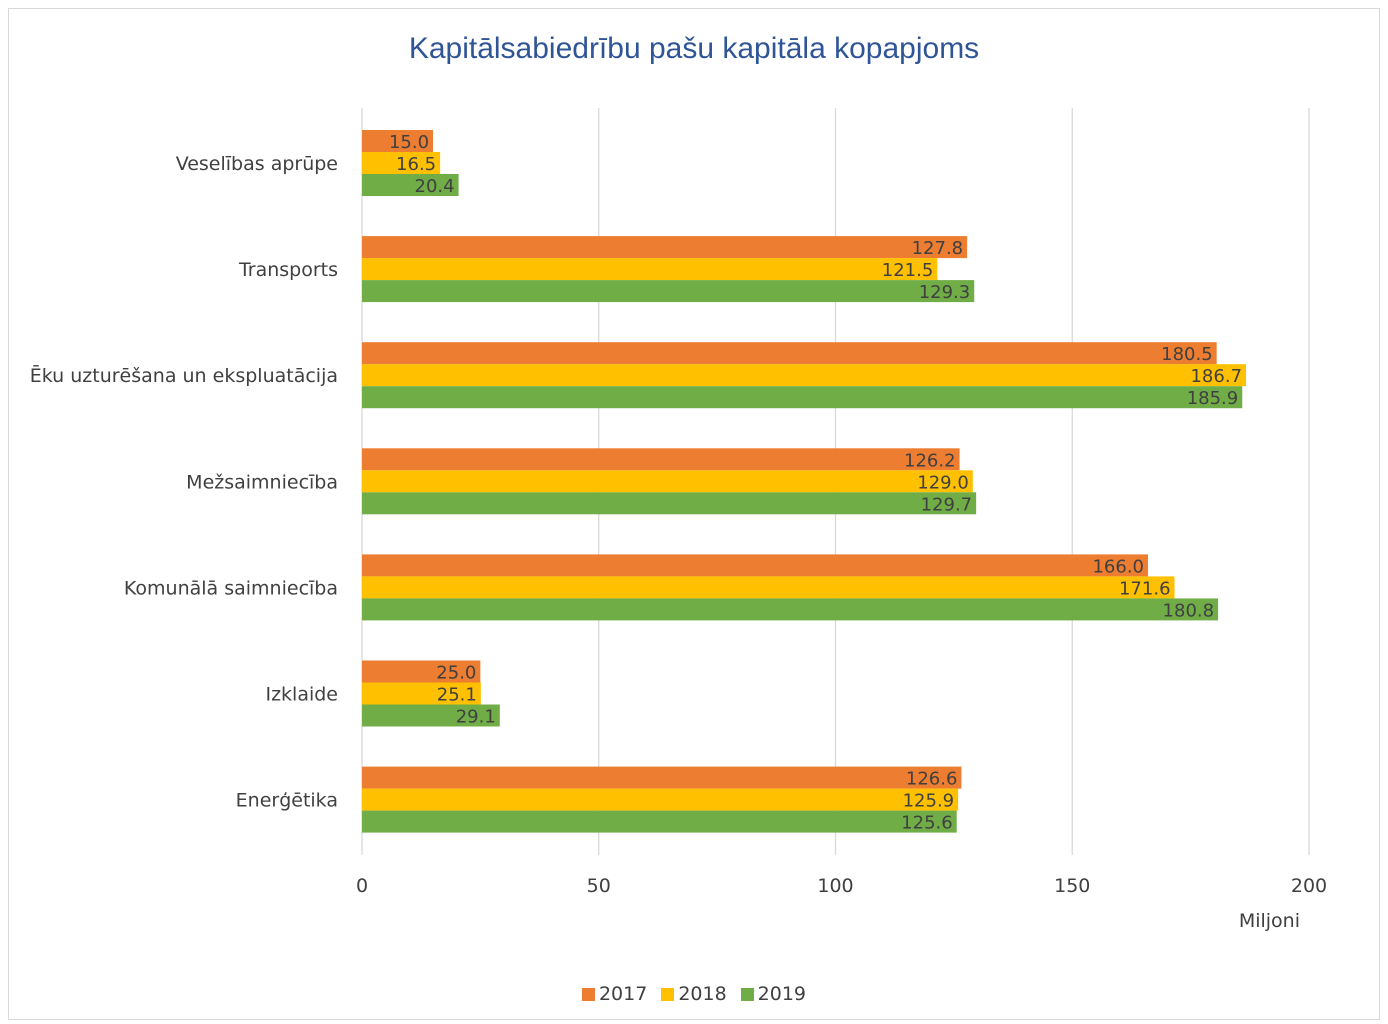 Image resolution: width=1388 pixels, height=1024 pixels. Describe the element at coordinates (1216, 376) in the screenshot. I see `data-label: 186.7` at that location.